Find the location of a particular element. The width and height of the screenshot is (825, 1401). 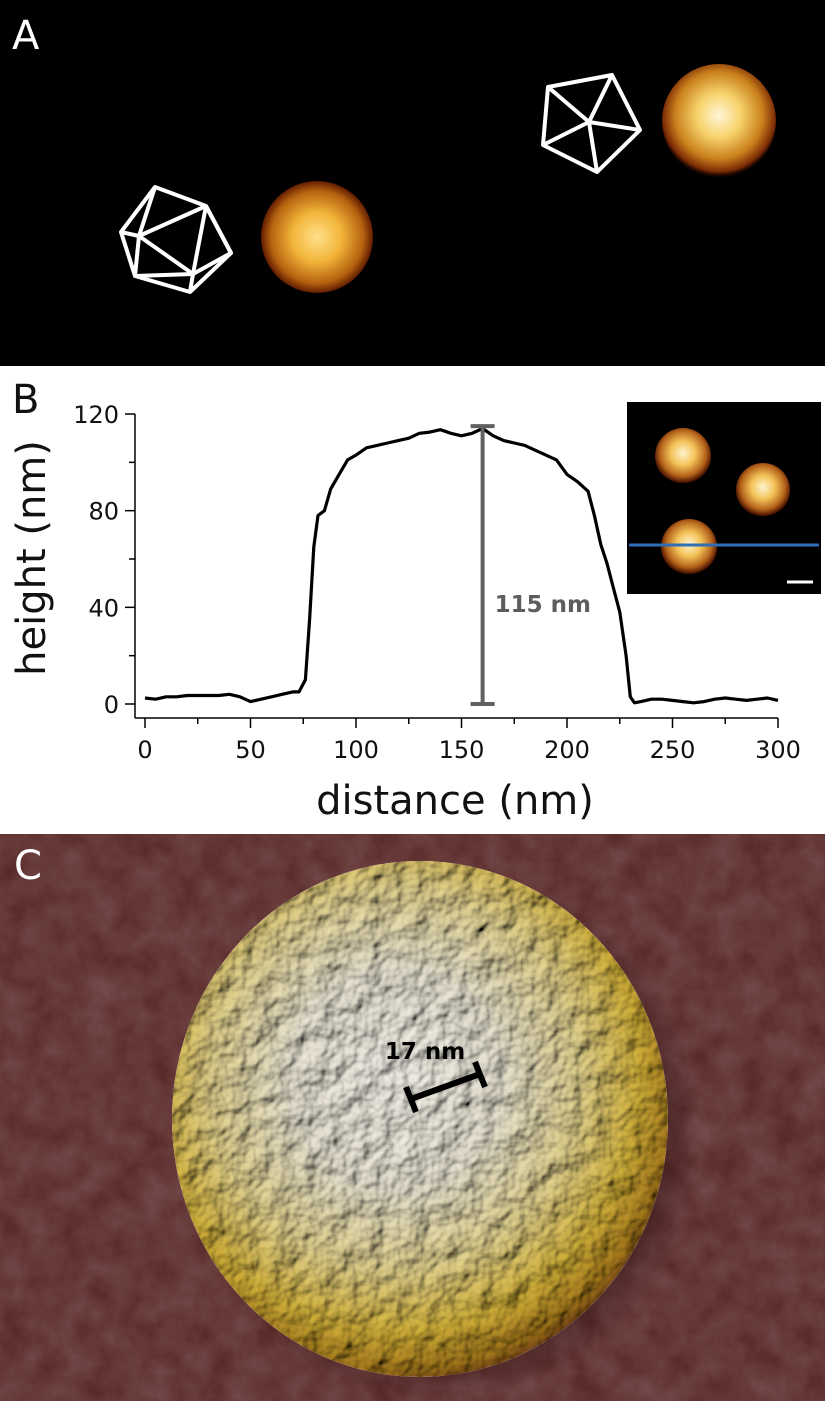

y-tick-label: 80 is located at coordinates (103, 512).